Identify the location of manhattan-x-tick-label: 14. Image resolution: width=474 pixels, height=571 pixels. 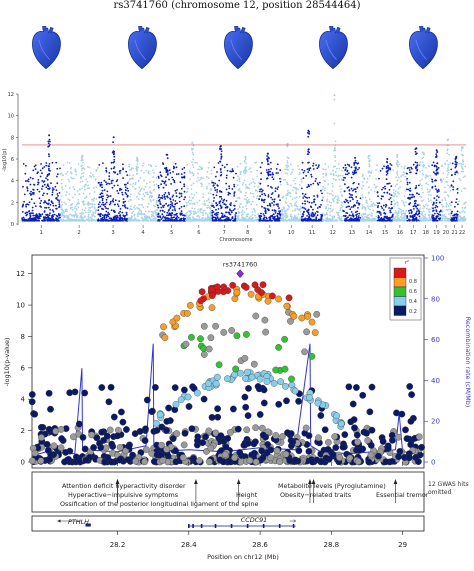
(369, 233).